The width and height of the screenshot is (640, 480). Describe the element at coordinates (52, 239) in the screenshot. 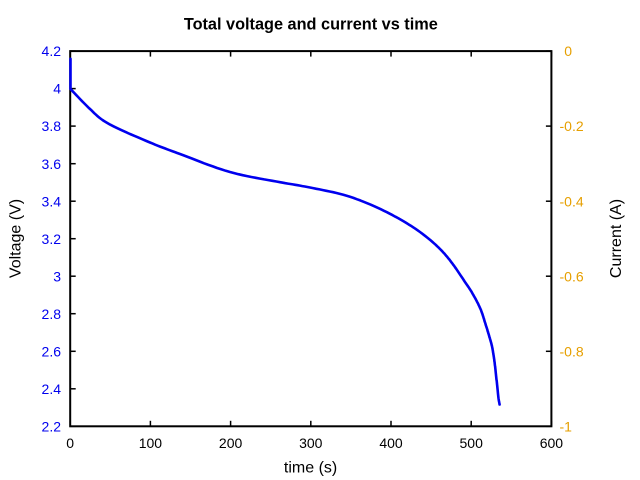

I see `svg-text: 3.2` at that location.